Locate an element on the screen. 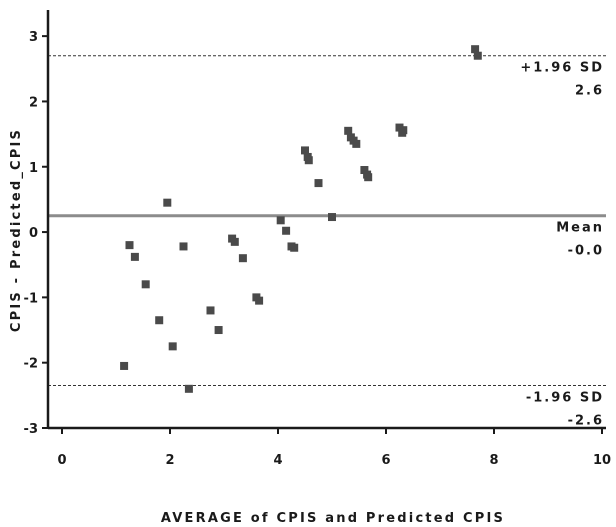 The height and width of the screenshot is (527, 616). reference-line-label: -1.96 SD is located at coordinates (565, 398).